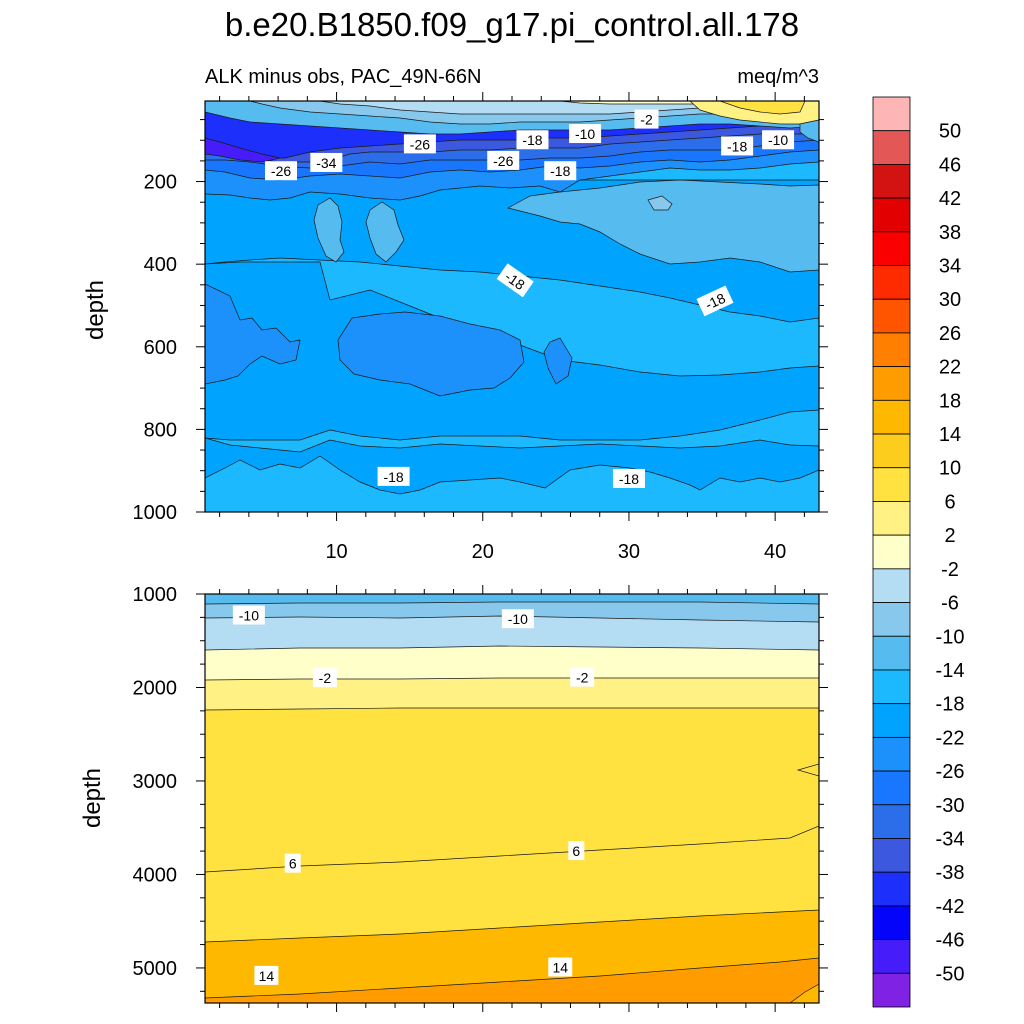 The width and height of the screenshot is (1024, 1024). What do you see at coordinates (804, 993) in the screenshot?
I see `lower-fill-corner` at bounding box center [804, 993].